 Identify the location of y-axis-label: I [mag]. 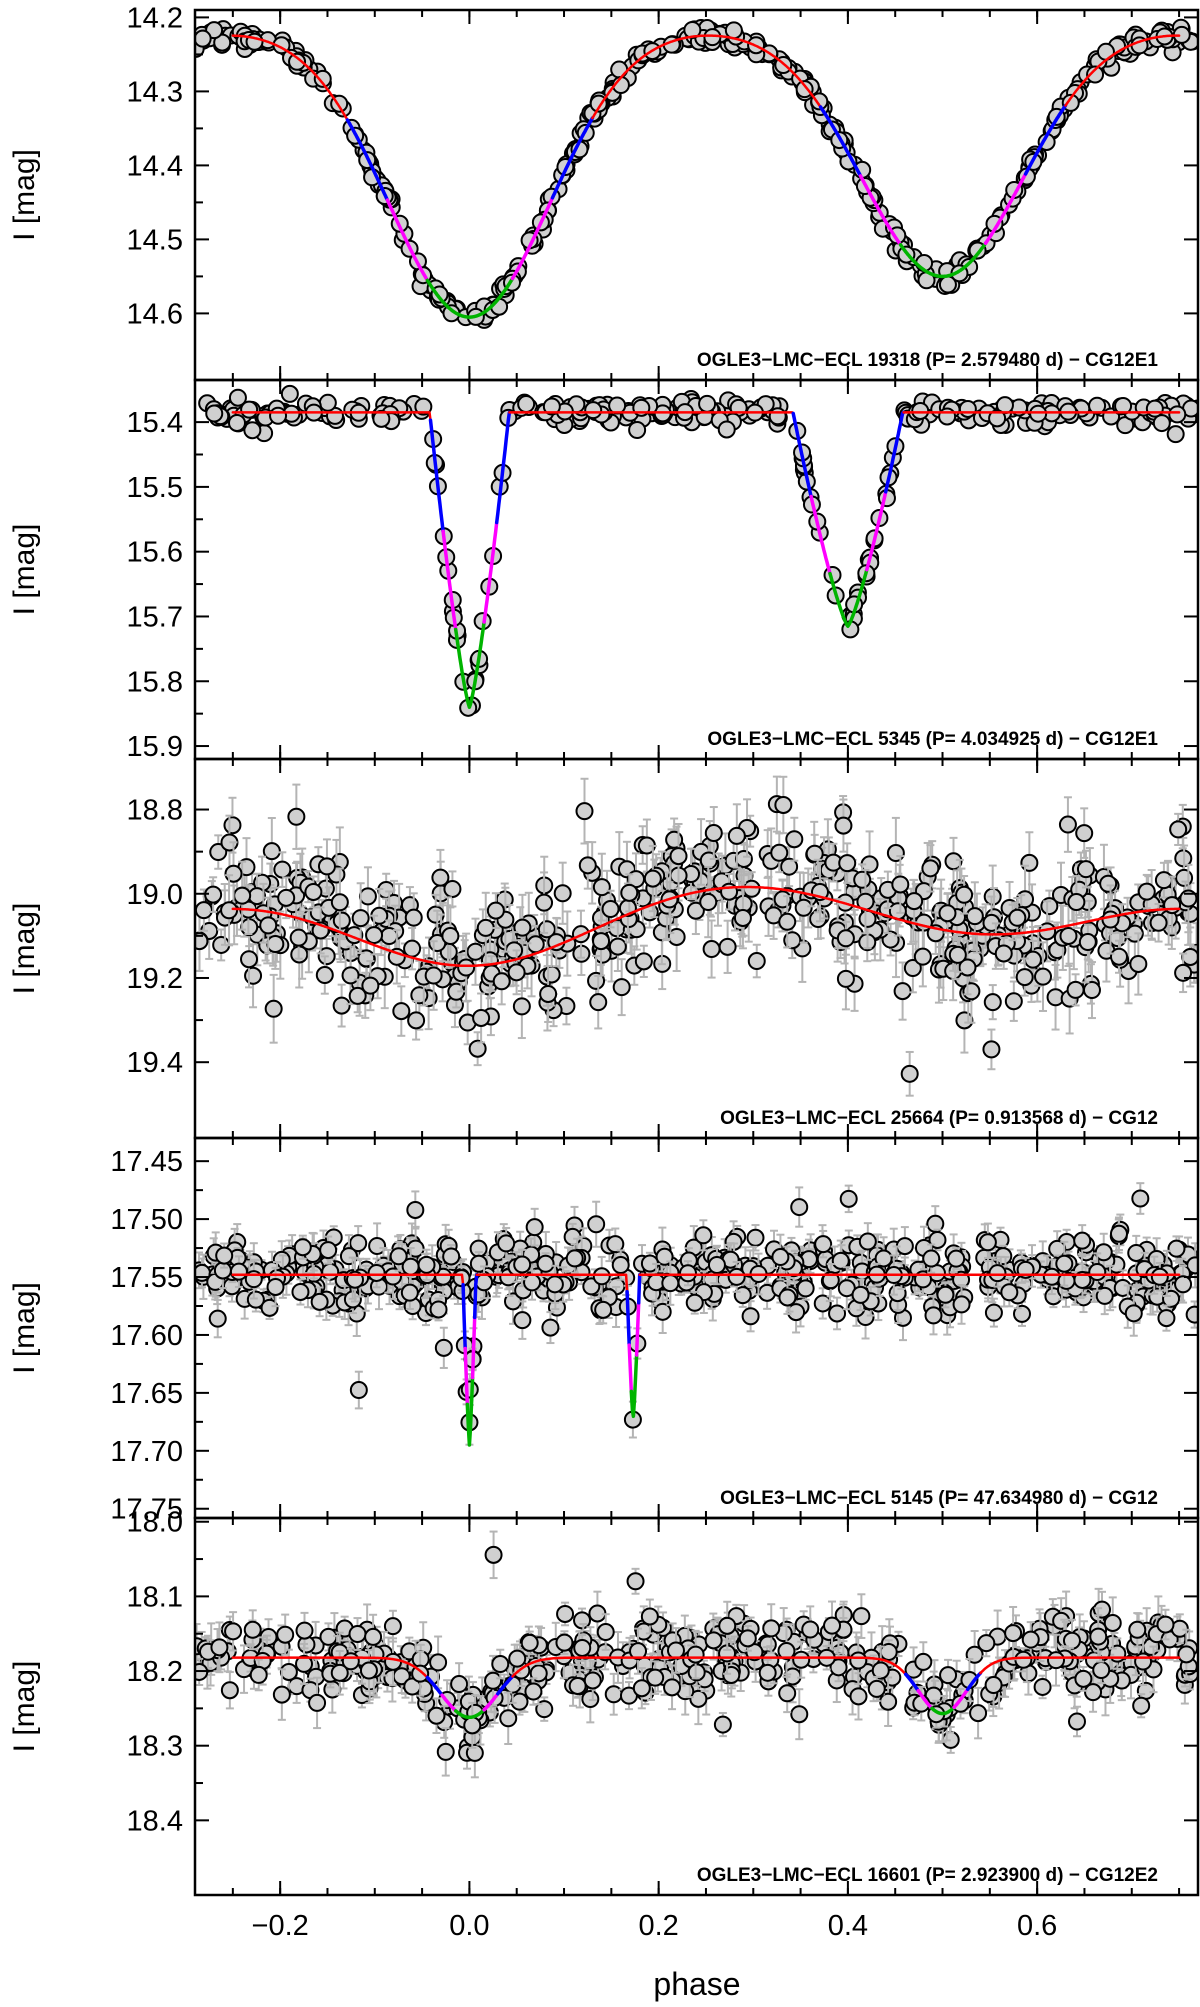
(24, 195).